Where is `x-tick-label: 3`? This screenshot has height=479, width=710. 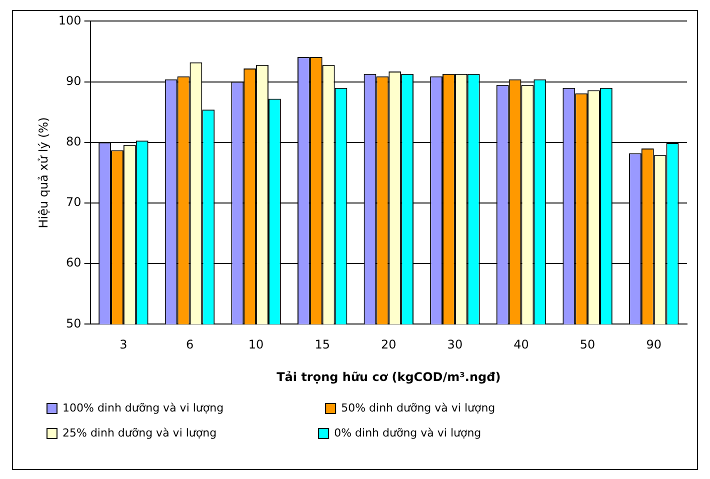
x-tick-label: 3 is located at coordinates (124, 345).